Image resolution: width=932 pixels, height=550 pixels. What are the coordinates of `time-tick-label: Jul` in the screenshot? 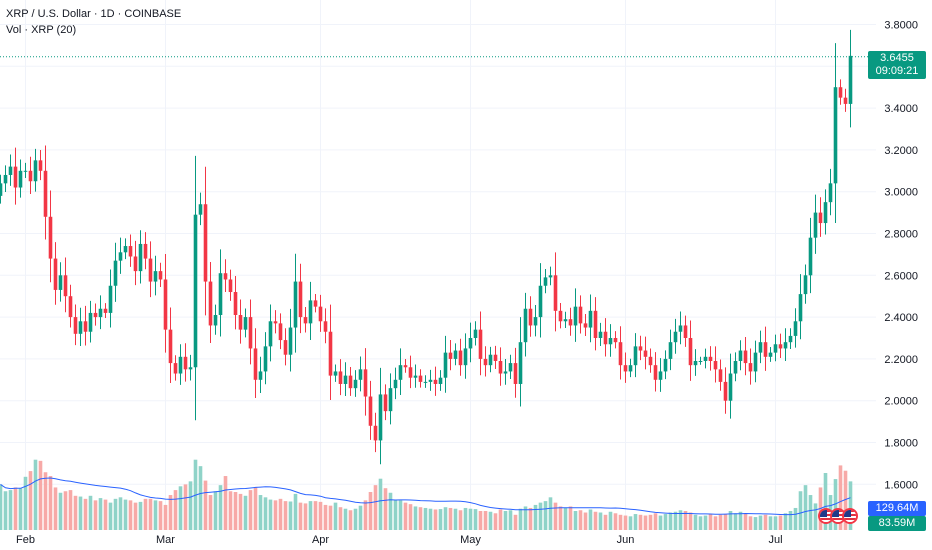 It's located at (775, 540).